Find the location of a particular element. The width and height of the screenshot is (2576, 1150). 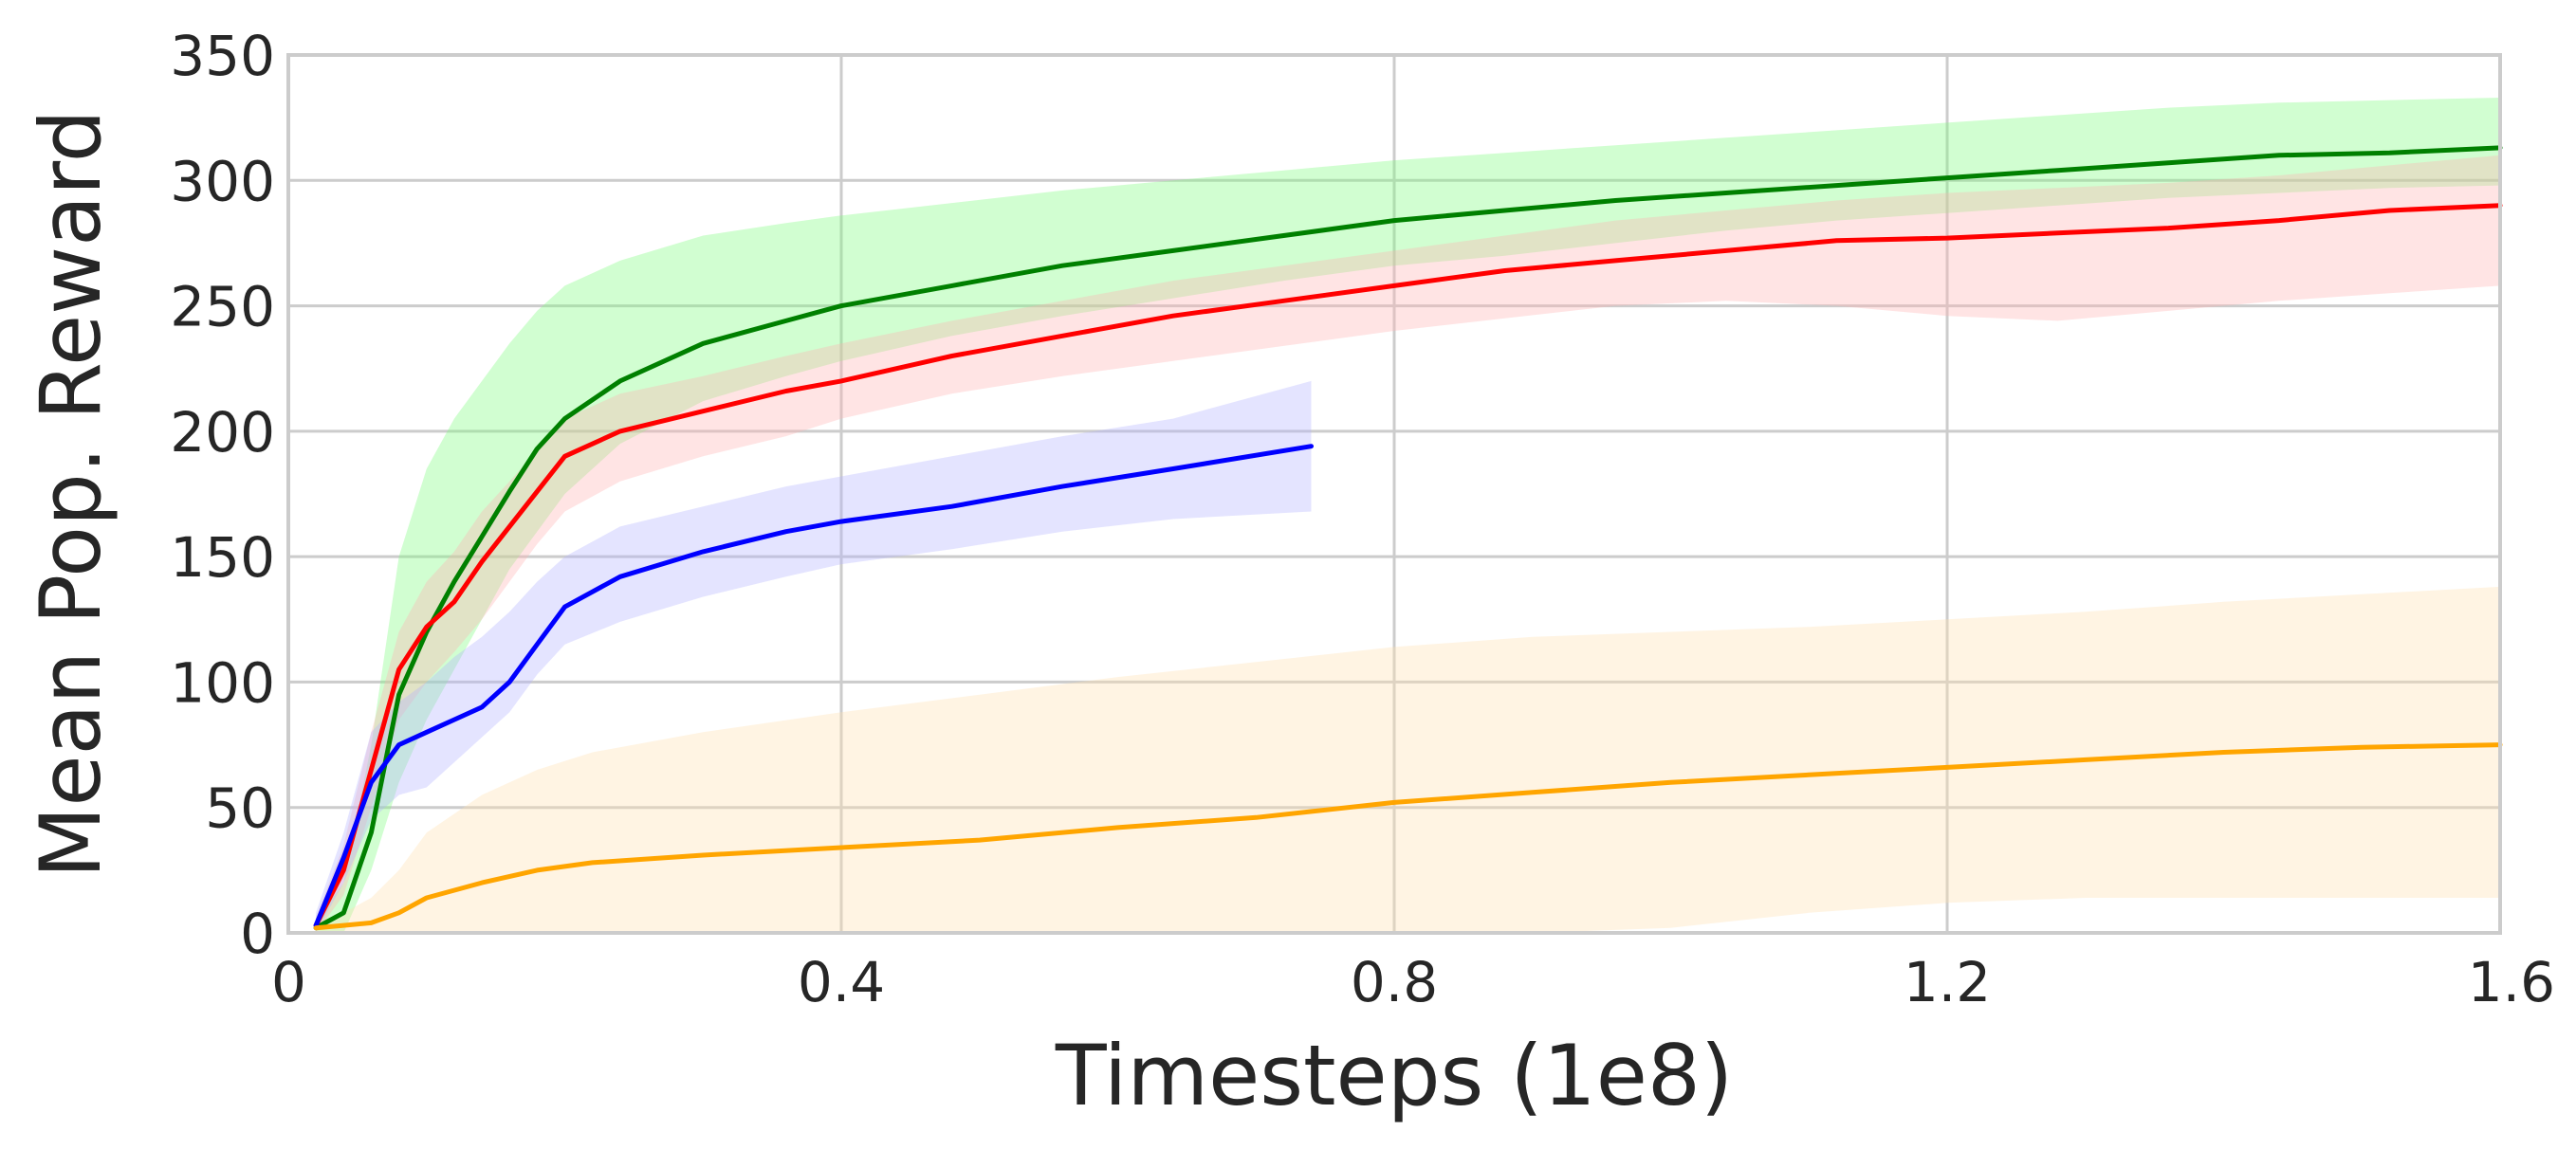

y-tick-label-7: 350 is located at coordinates (222, 56).